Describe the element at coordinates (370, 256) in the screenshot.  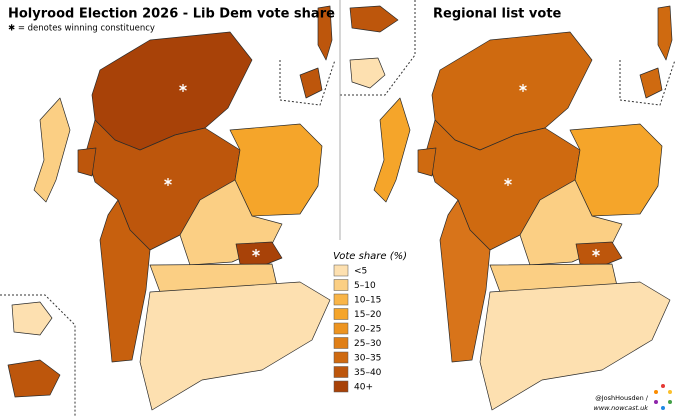
I see `legend-title: Vote share (%)` at that location.